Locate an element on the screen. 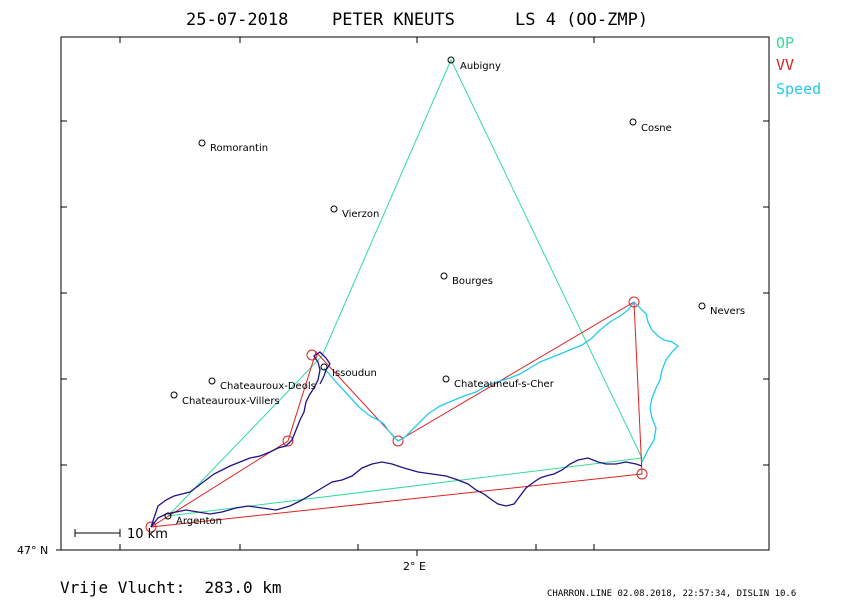 This screenshot has height=603, width=853. city-bourges: Bourges is located at coordinates (466, 279).